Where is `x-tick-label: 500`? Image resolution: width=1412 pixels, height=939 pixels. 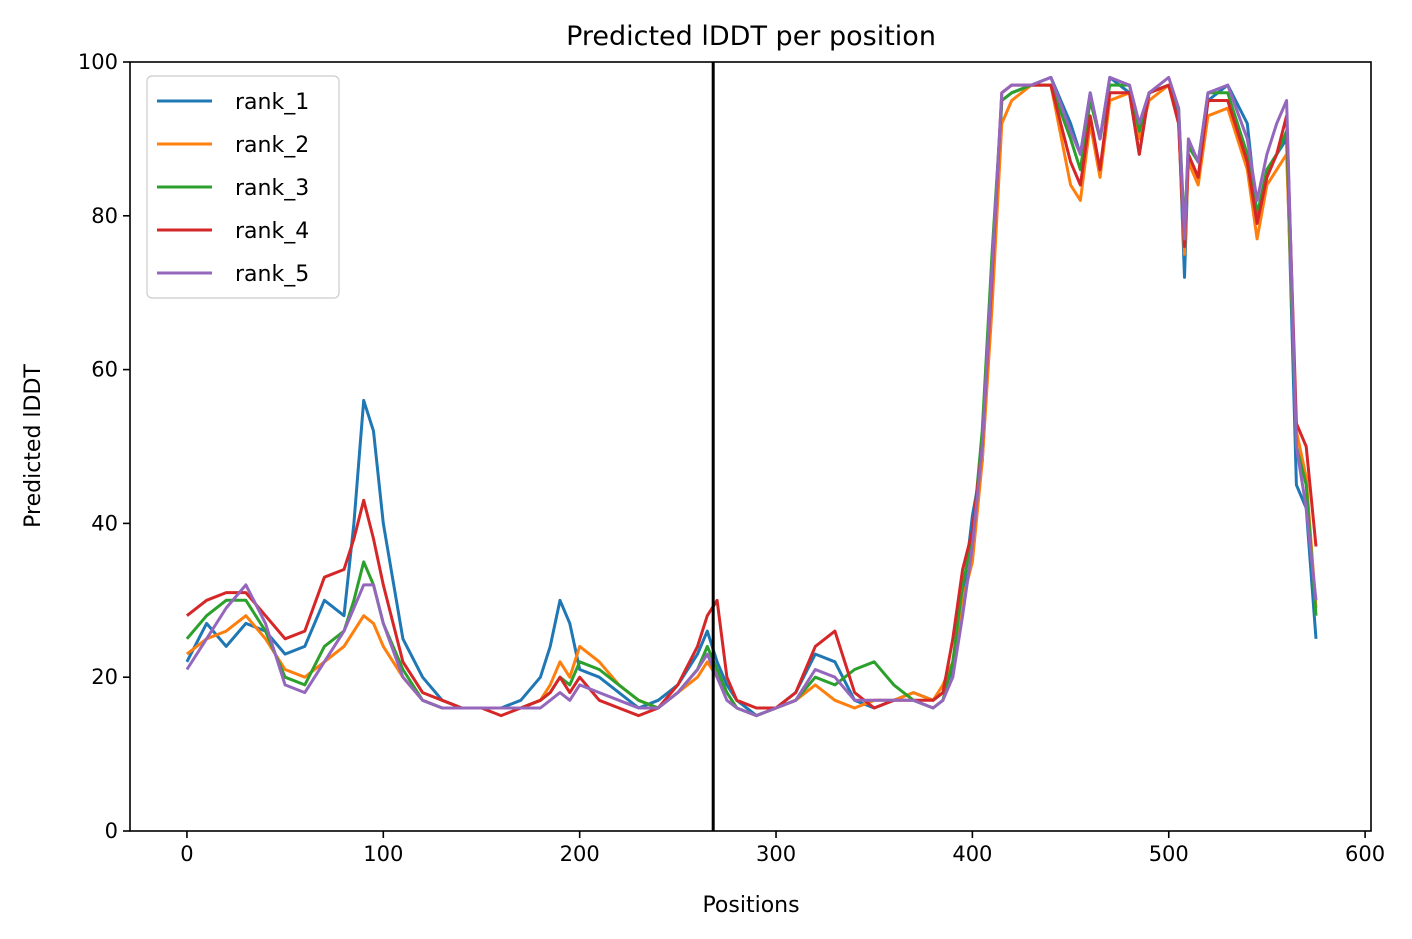
x-tick-label: 500 is located at coordinates (1169, 854).